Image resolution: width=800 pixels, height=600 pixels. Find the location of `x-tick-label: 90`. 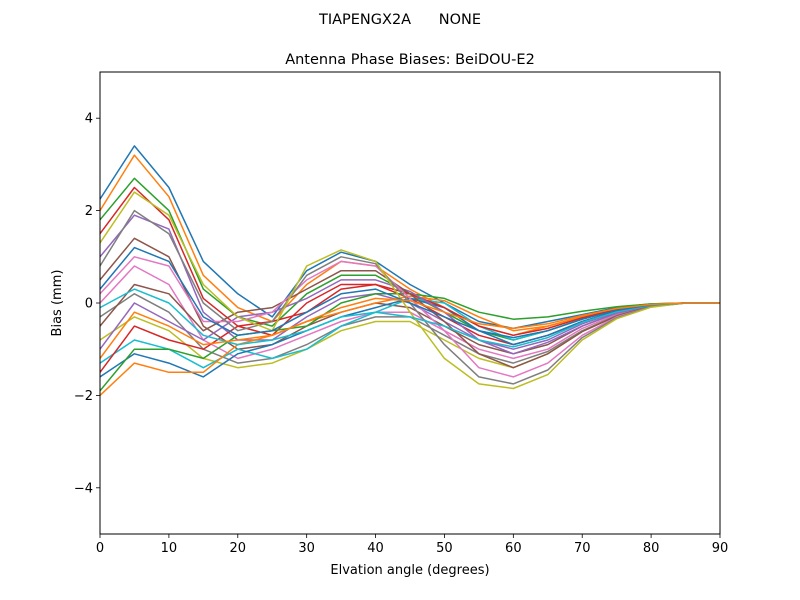

x-tick-label: 90 is located at coordinates (720, 548).